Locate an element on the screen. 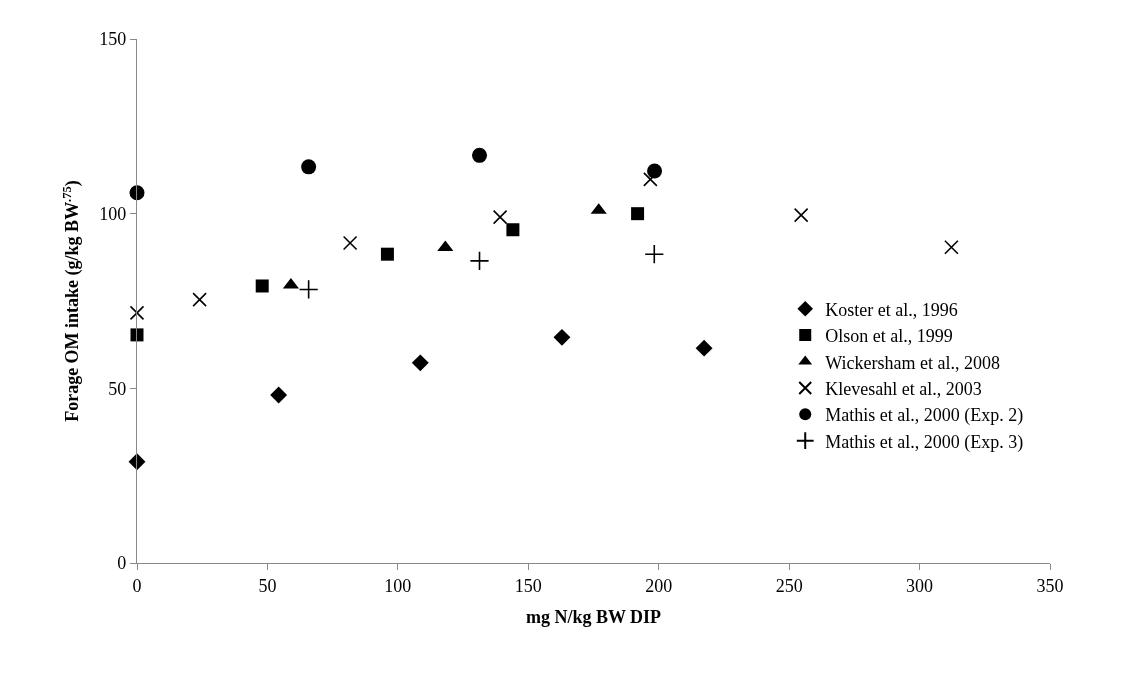 This screenshot has height=675, width=1122. legend-label: Koster et al., 1996 is located at coordinates (891, 309).